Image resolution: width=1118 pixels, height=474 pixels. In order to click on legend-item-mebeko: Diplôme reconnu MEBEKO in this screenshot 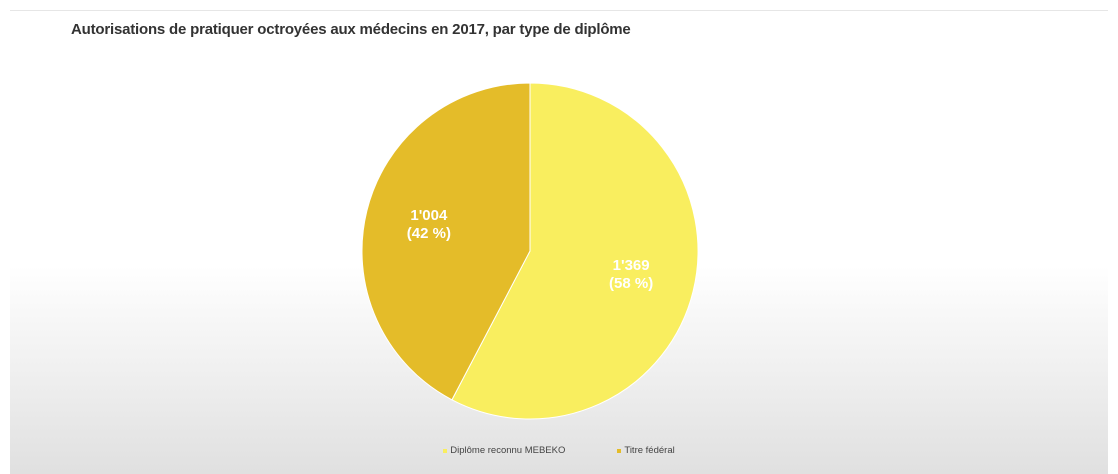, I will do `click(504, 450)`.